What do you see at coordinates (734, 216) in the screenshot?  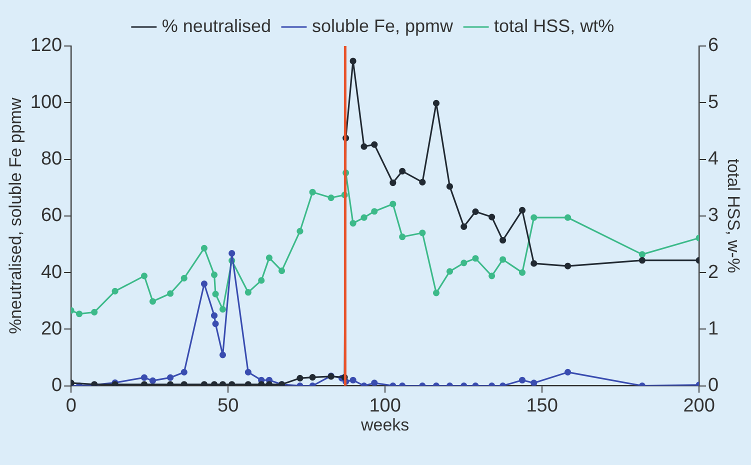 I see `y2-axis-title: total HSS, w-%` at bounding box center [734, 216].